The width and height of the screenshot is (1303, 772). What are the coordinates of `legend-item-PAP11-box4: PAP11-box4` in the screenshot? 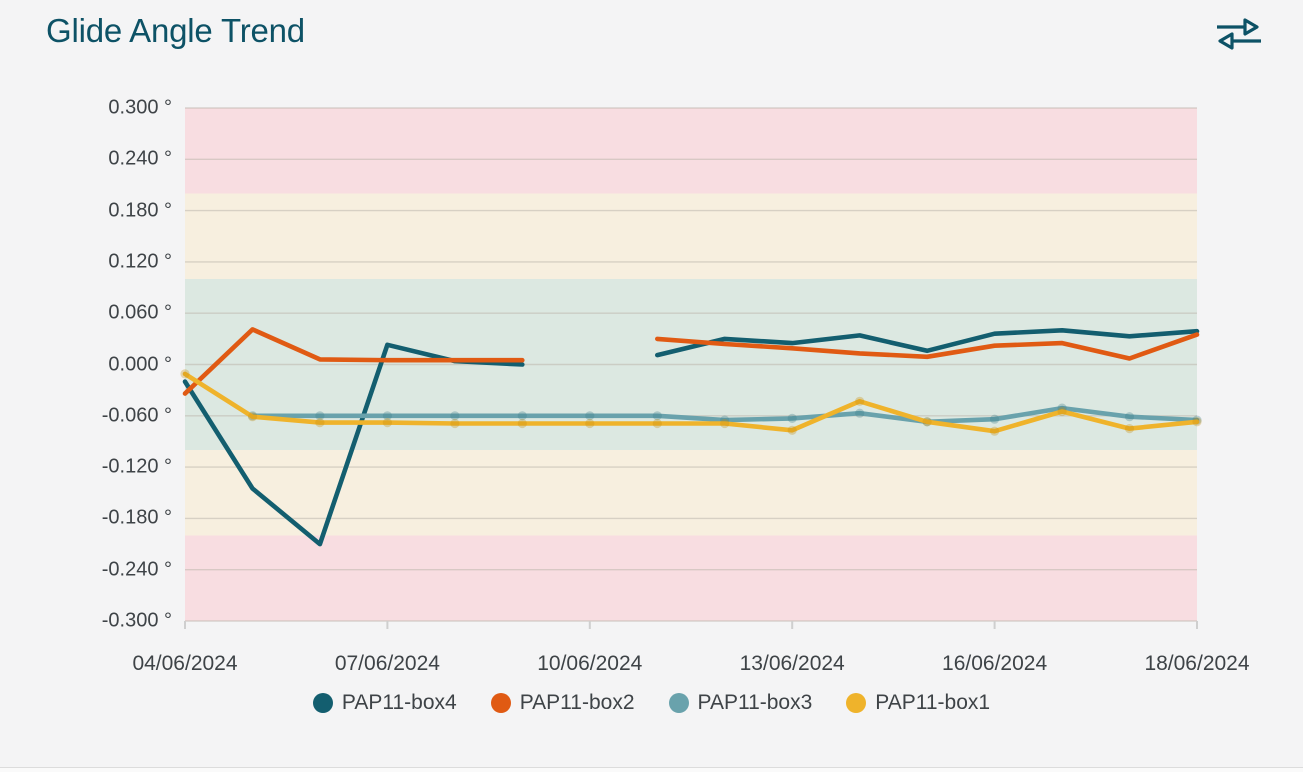 It's located at (384, 703).